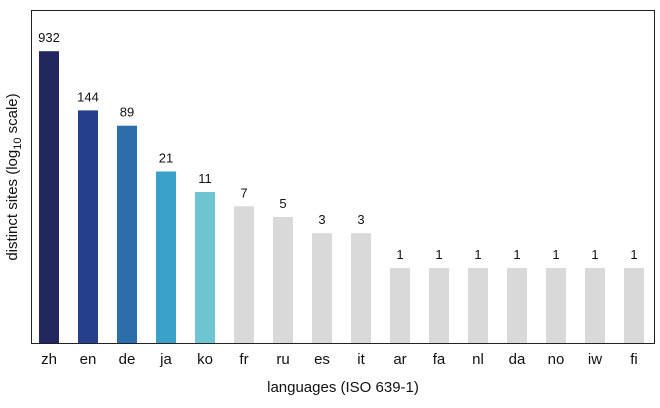  What do you see at coordinates (343, 387) in the screenshot?
I see `x-axis-title: languages (ISO 639-1)` at bounding box center [343, 387].